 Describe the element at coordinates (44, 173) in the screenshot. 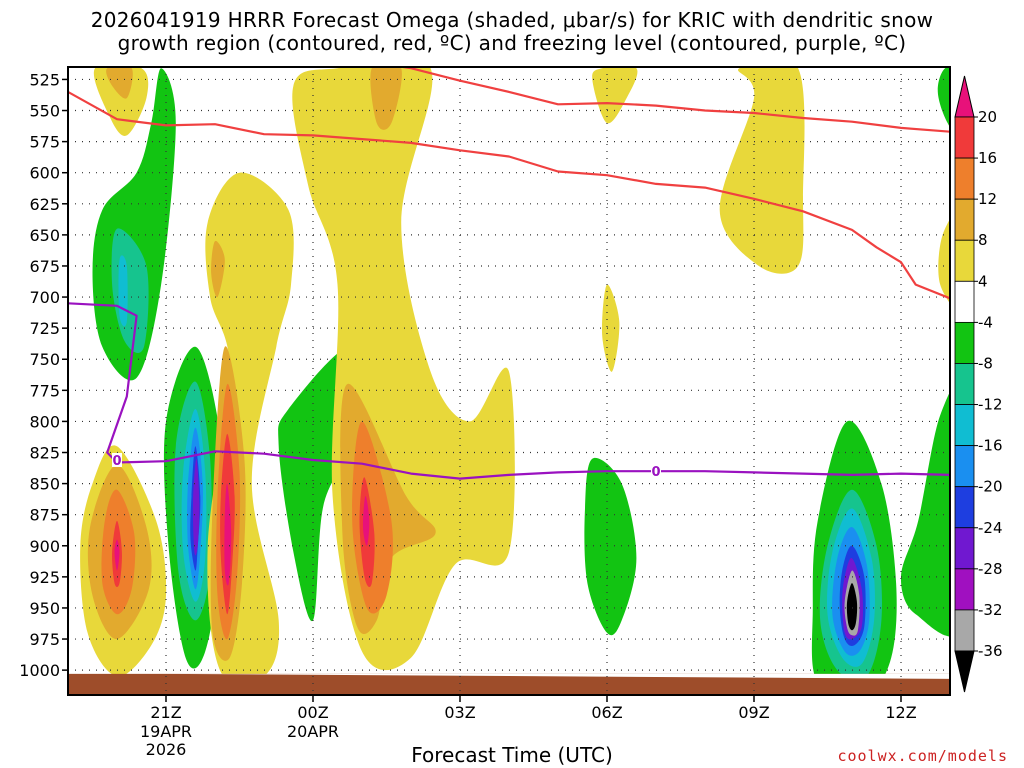

I see `y-tick-label: 600` at that location.